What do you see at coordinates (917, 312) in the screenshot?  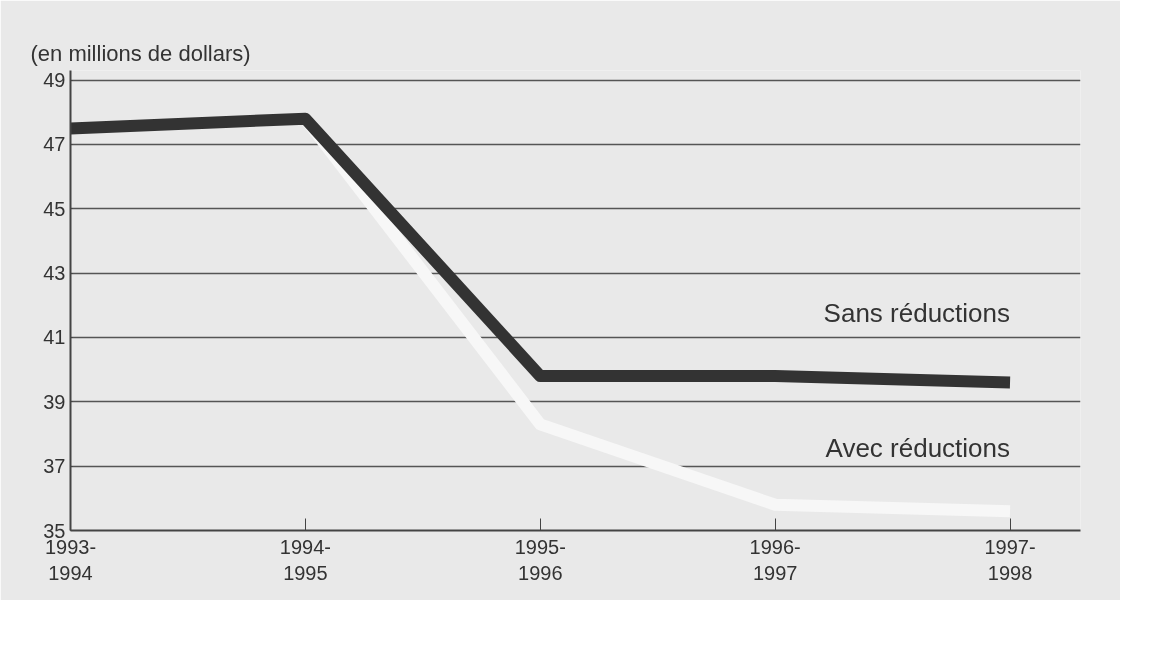 I see `series-label: Sans réductions` at bounding box center [917, 312].